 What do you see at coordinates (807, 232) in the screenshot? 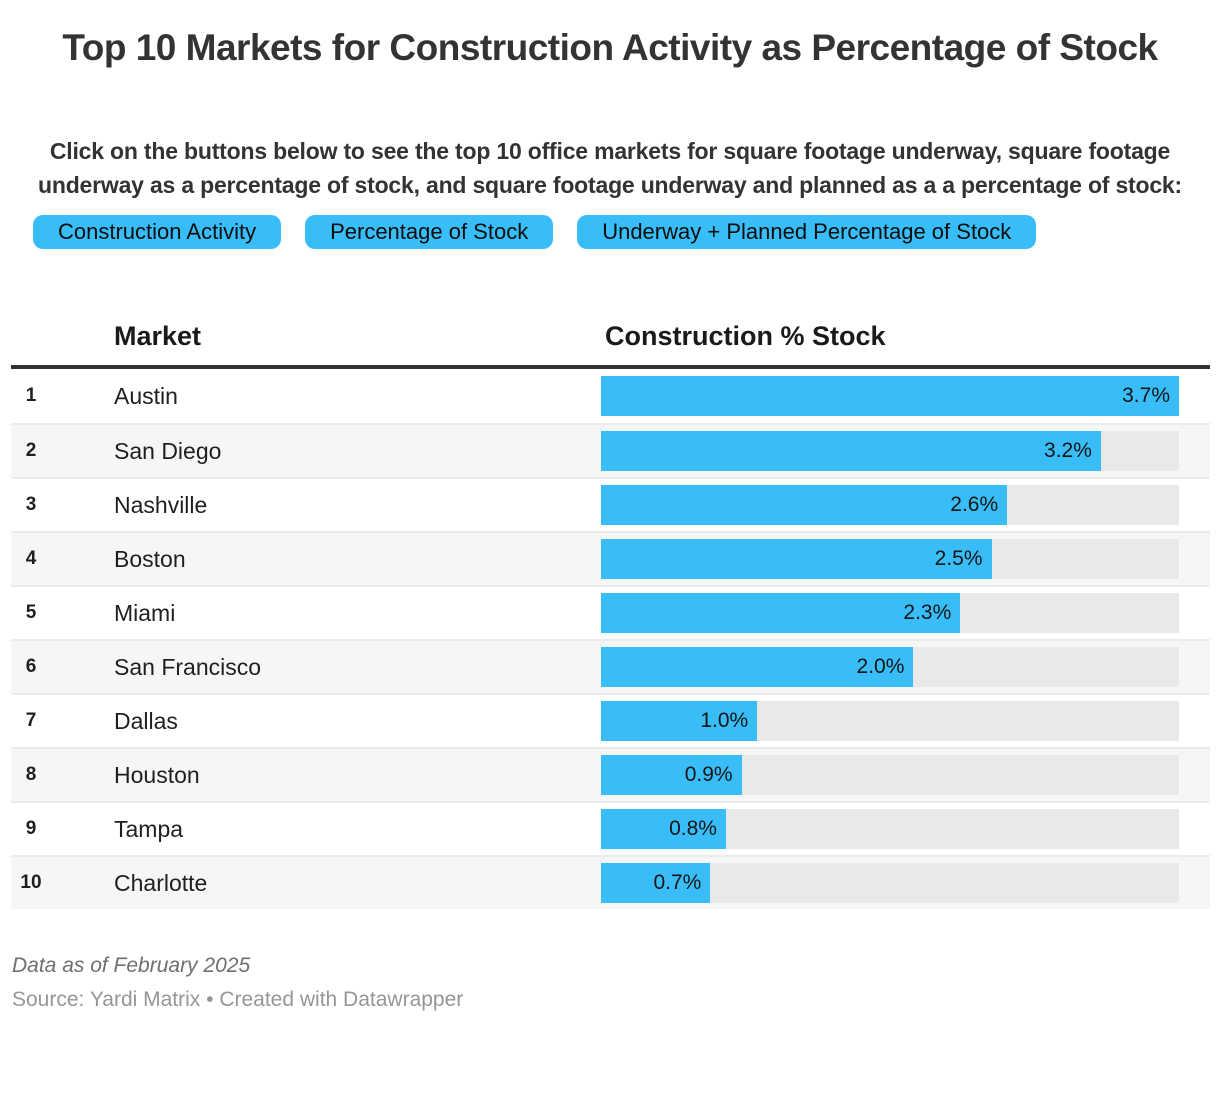
I see `underway-planned-percentage-button: Underway + Planned Percentage of Stock` at bounding box center [807, 232].